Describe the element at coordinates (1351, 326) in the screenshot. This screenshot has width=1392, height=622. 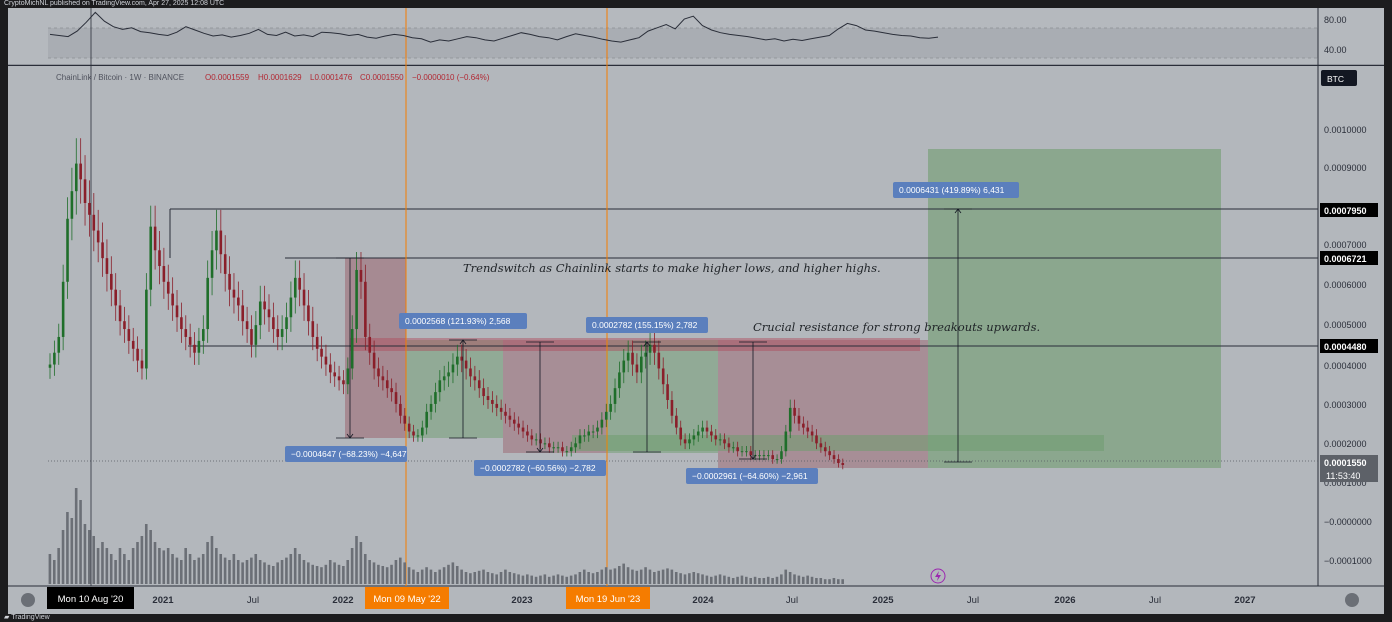
I see `price-scale` at that location.